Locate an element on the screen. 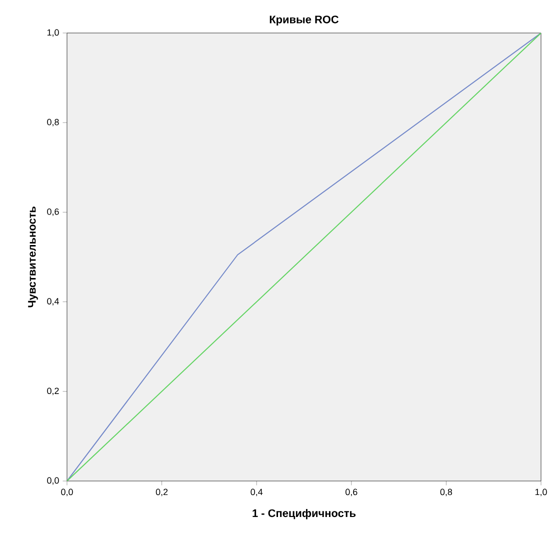 The width and height of the screenshot is (559, 536). y-tick-label: 1,0 is located at coordinates (53, 33).